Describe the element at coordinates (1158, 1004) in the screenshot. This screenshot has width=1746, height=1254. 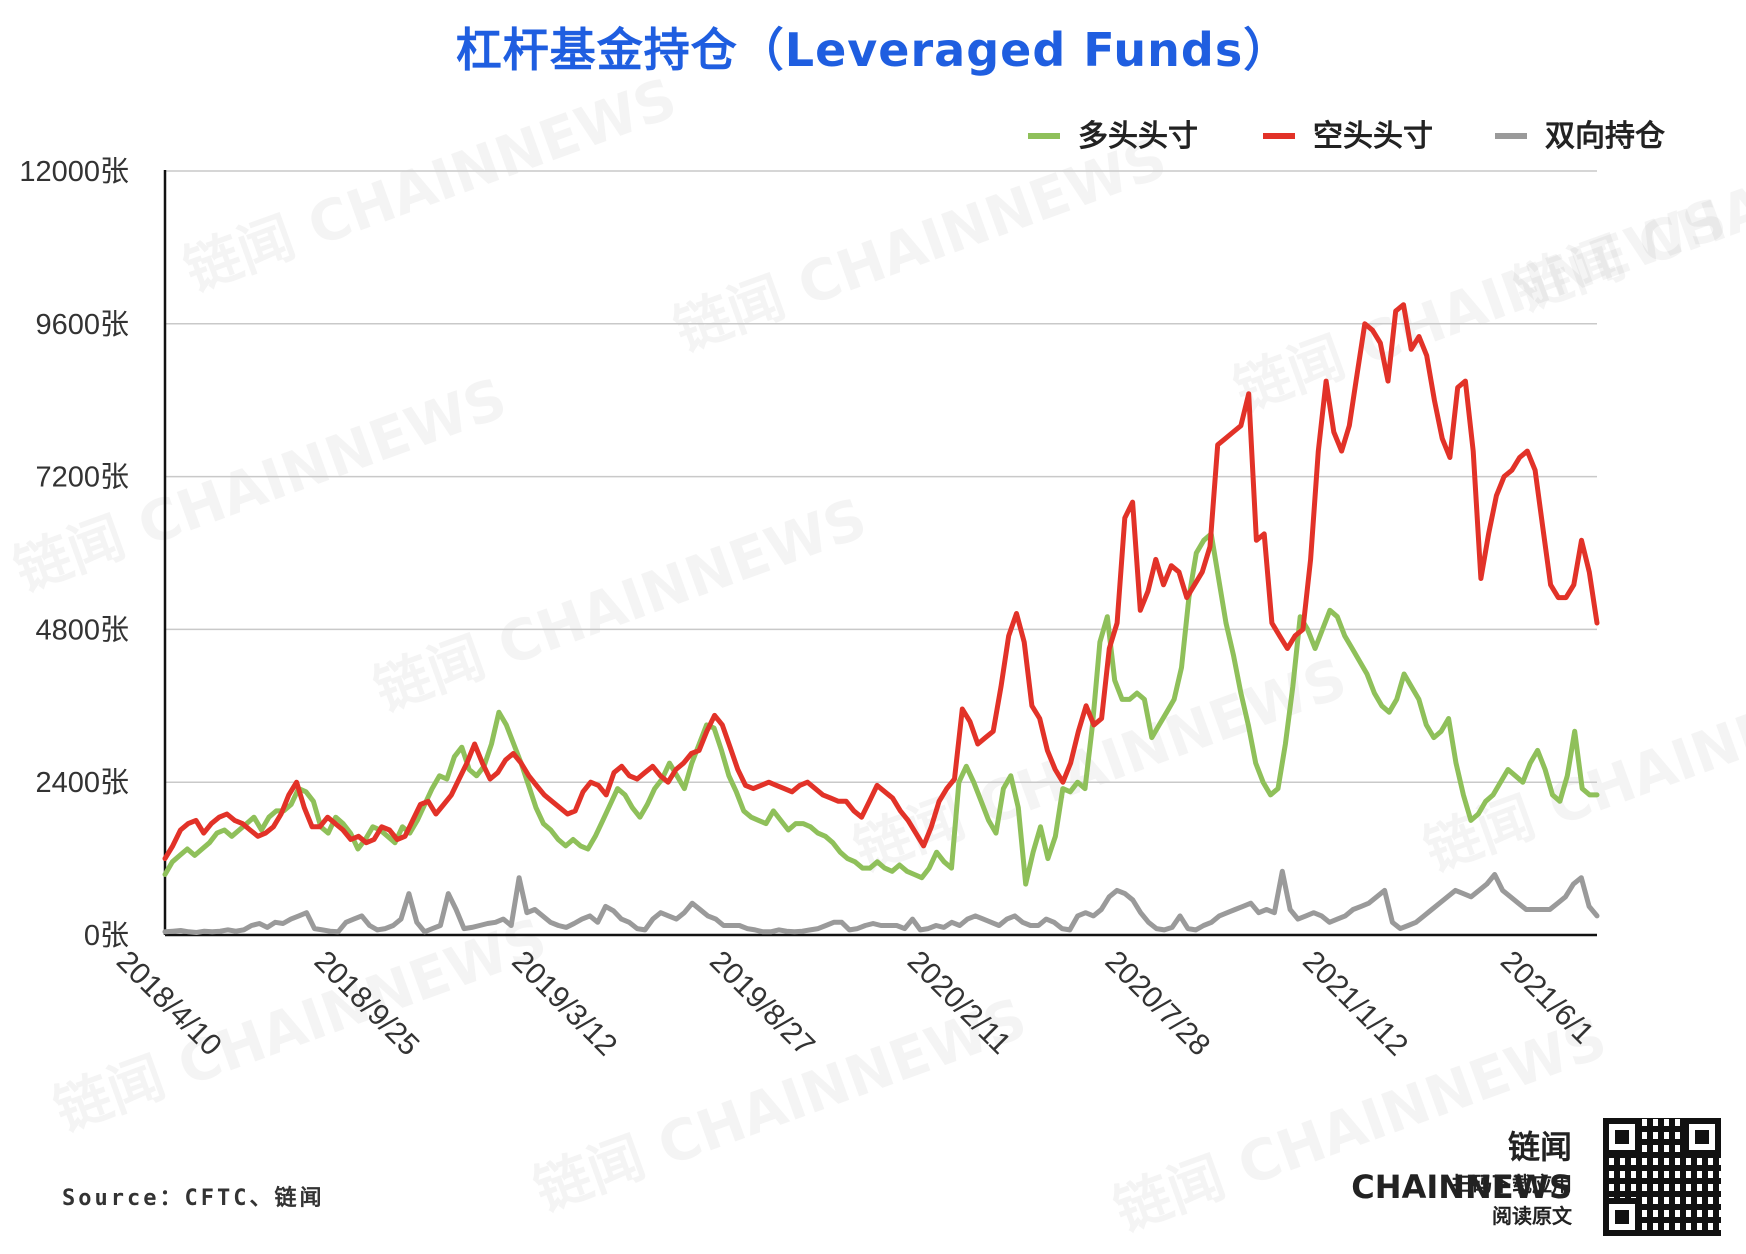
I see `x-tick-label: 2020/7/28` at that location.